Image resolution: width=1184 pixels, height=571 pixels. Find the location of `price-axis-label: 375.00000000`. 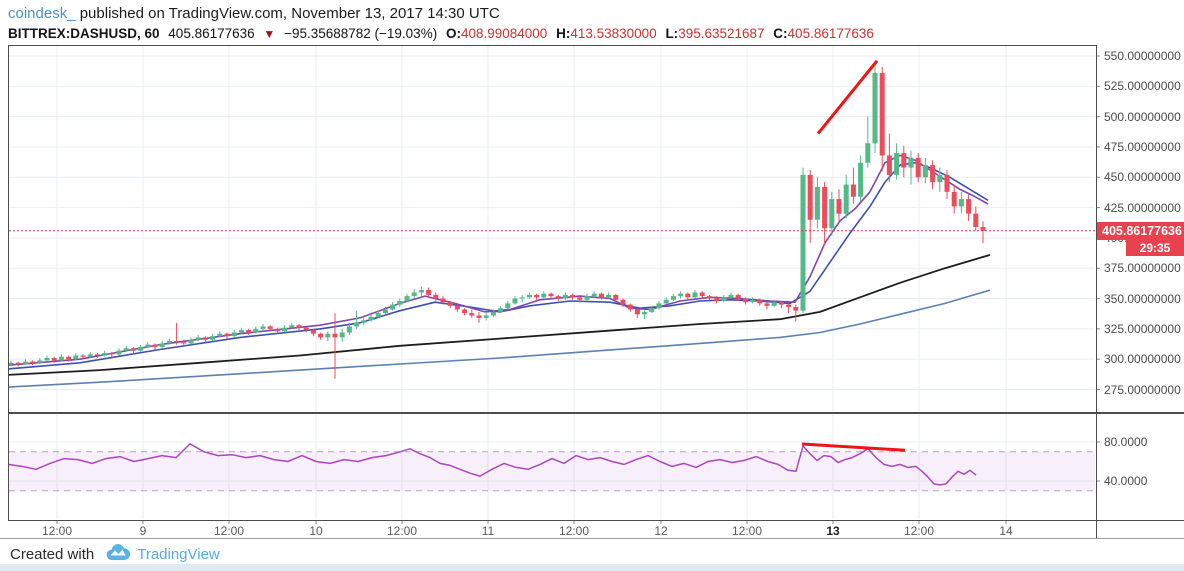

price-axis-label: 375.00000000 is located at coordinates (1142, 268).